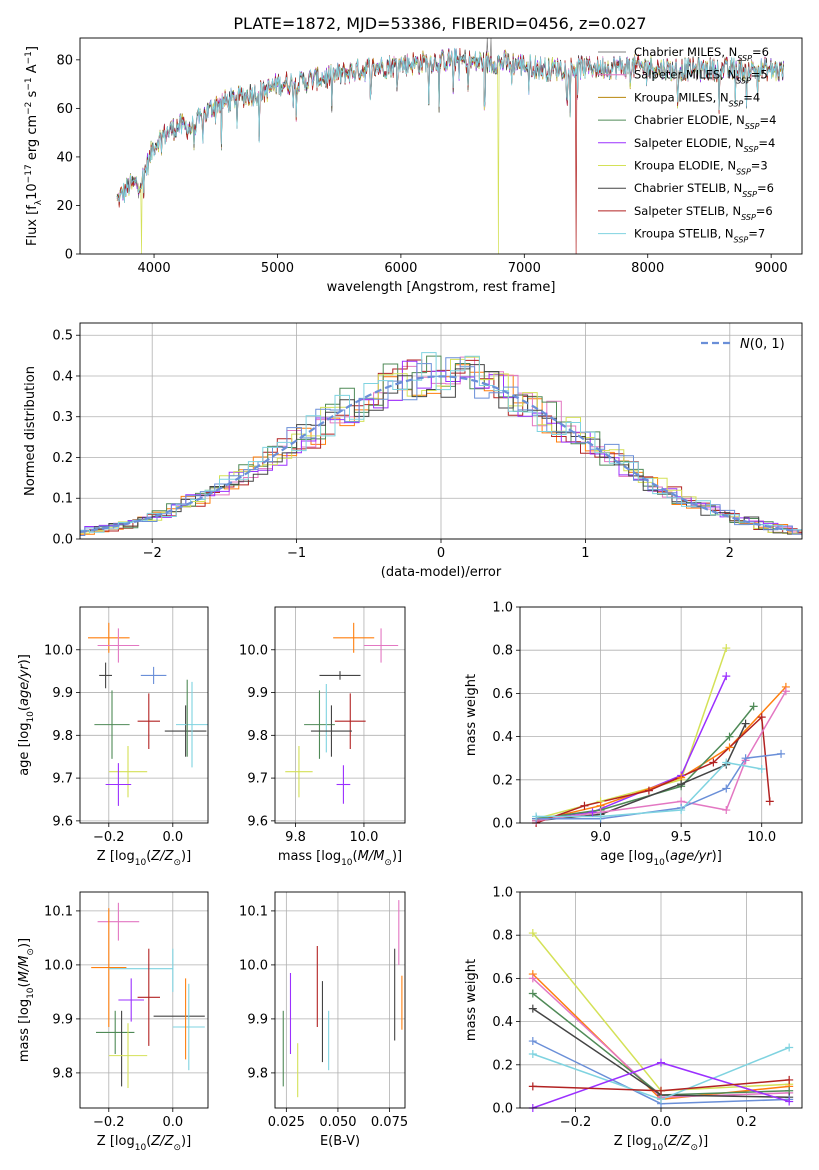  Describe the element at coordinates (701, 168) in the screenshot. I see `legend-entry: Kroupa ELODIE, NSSP=3` at that location.